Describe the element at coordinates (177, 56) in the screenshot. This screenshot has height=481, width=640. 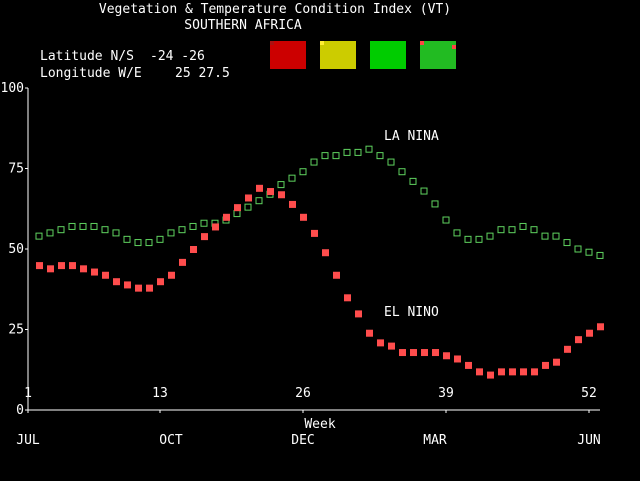
I see `latitude-values: -24 -26` at that location.